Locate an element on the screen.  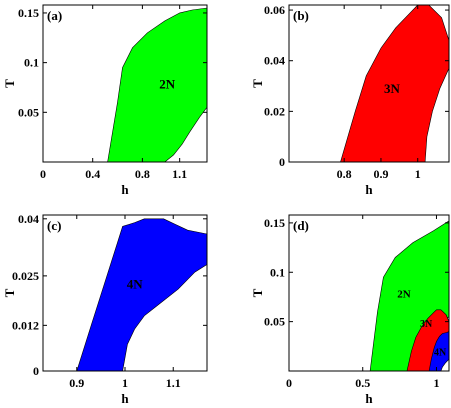
region-2n is located at coordinates (157, 84).